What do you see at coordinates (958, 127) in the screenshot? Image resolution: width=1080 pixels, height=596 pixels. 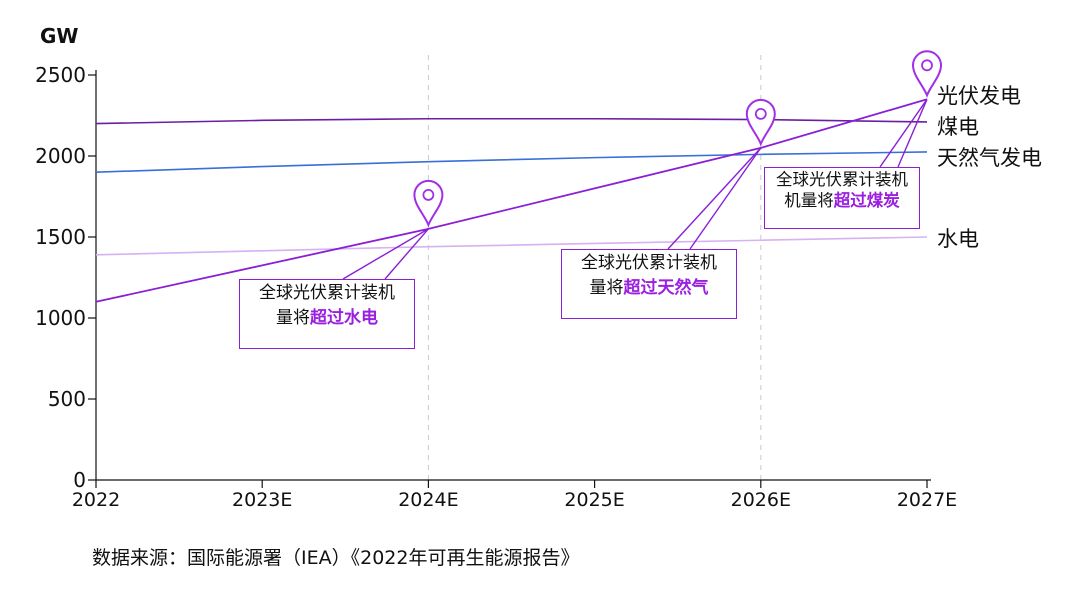 I see `series-label: 煤电` at bounding box center [958, 127].